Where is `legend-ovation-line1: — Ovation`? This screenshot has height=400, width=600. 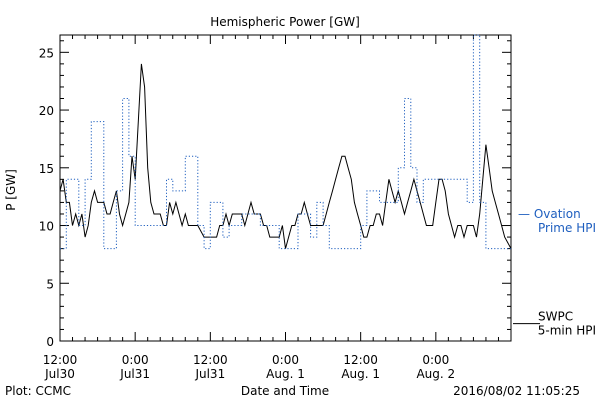
legend-ovation-line1: — Ovation is located at coordinates (549, 214).